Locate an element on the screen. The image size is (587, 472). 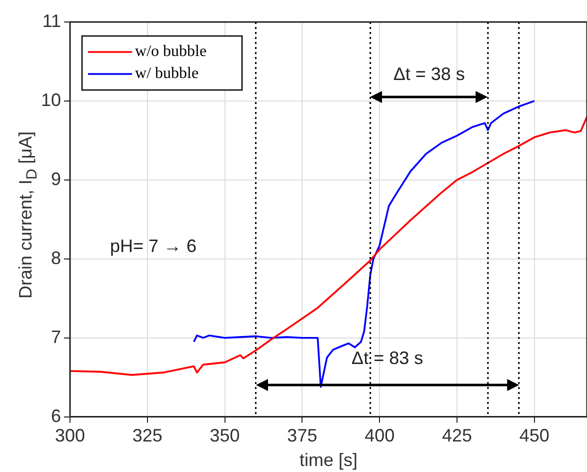
y-tick-label: 9 is located at coordinates (56, 178).